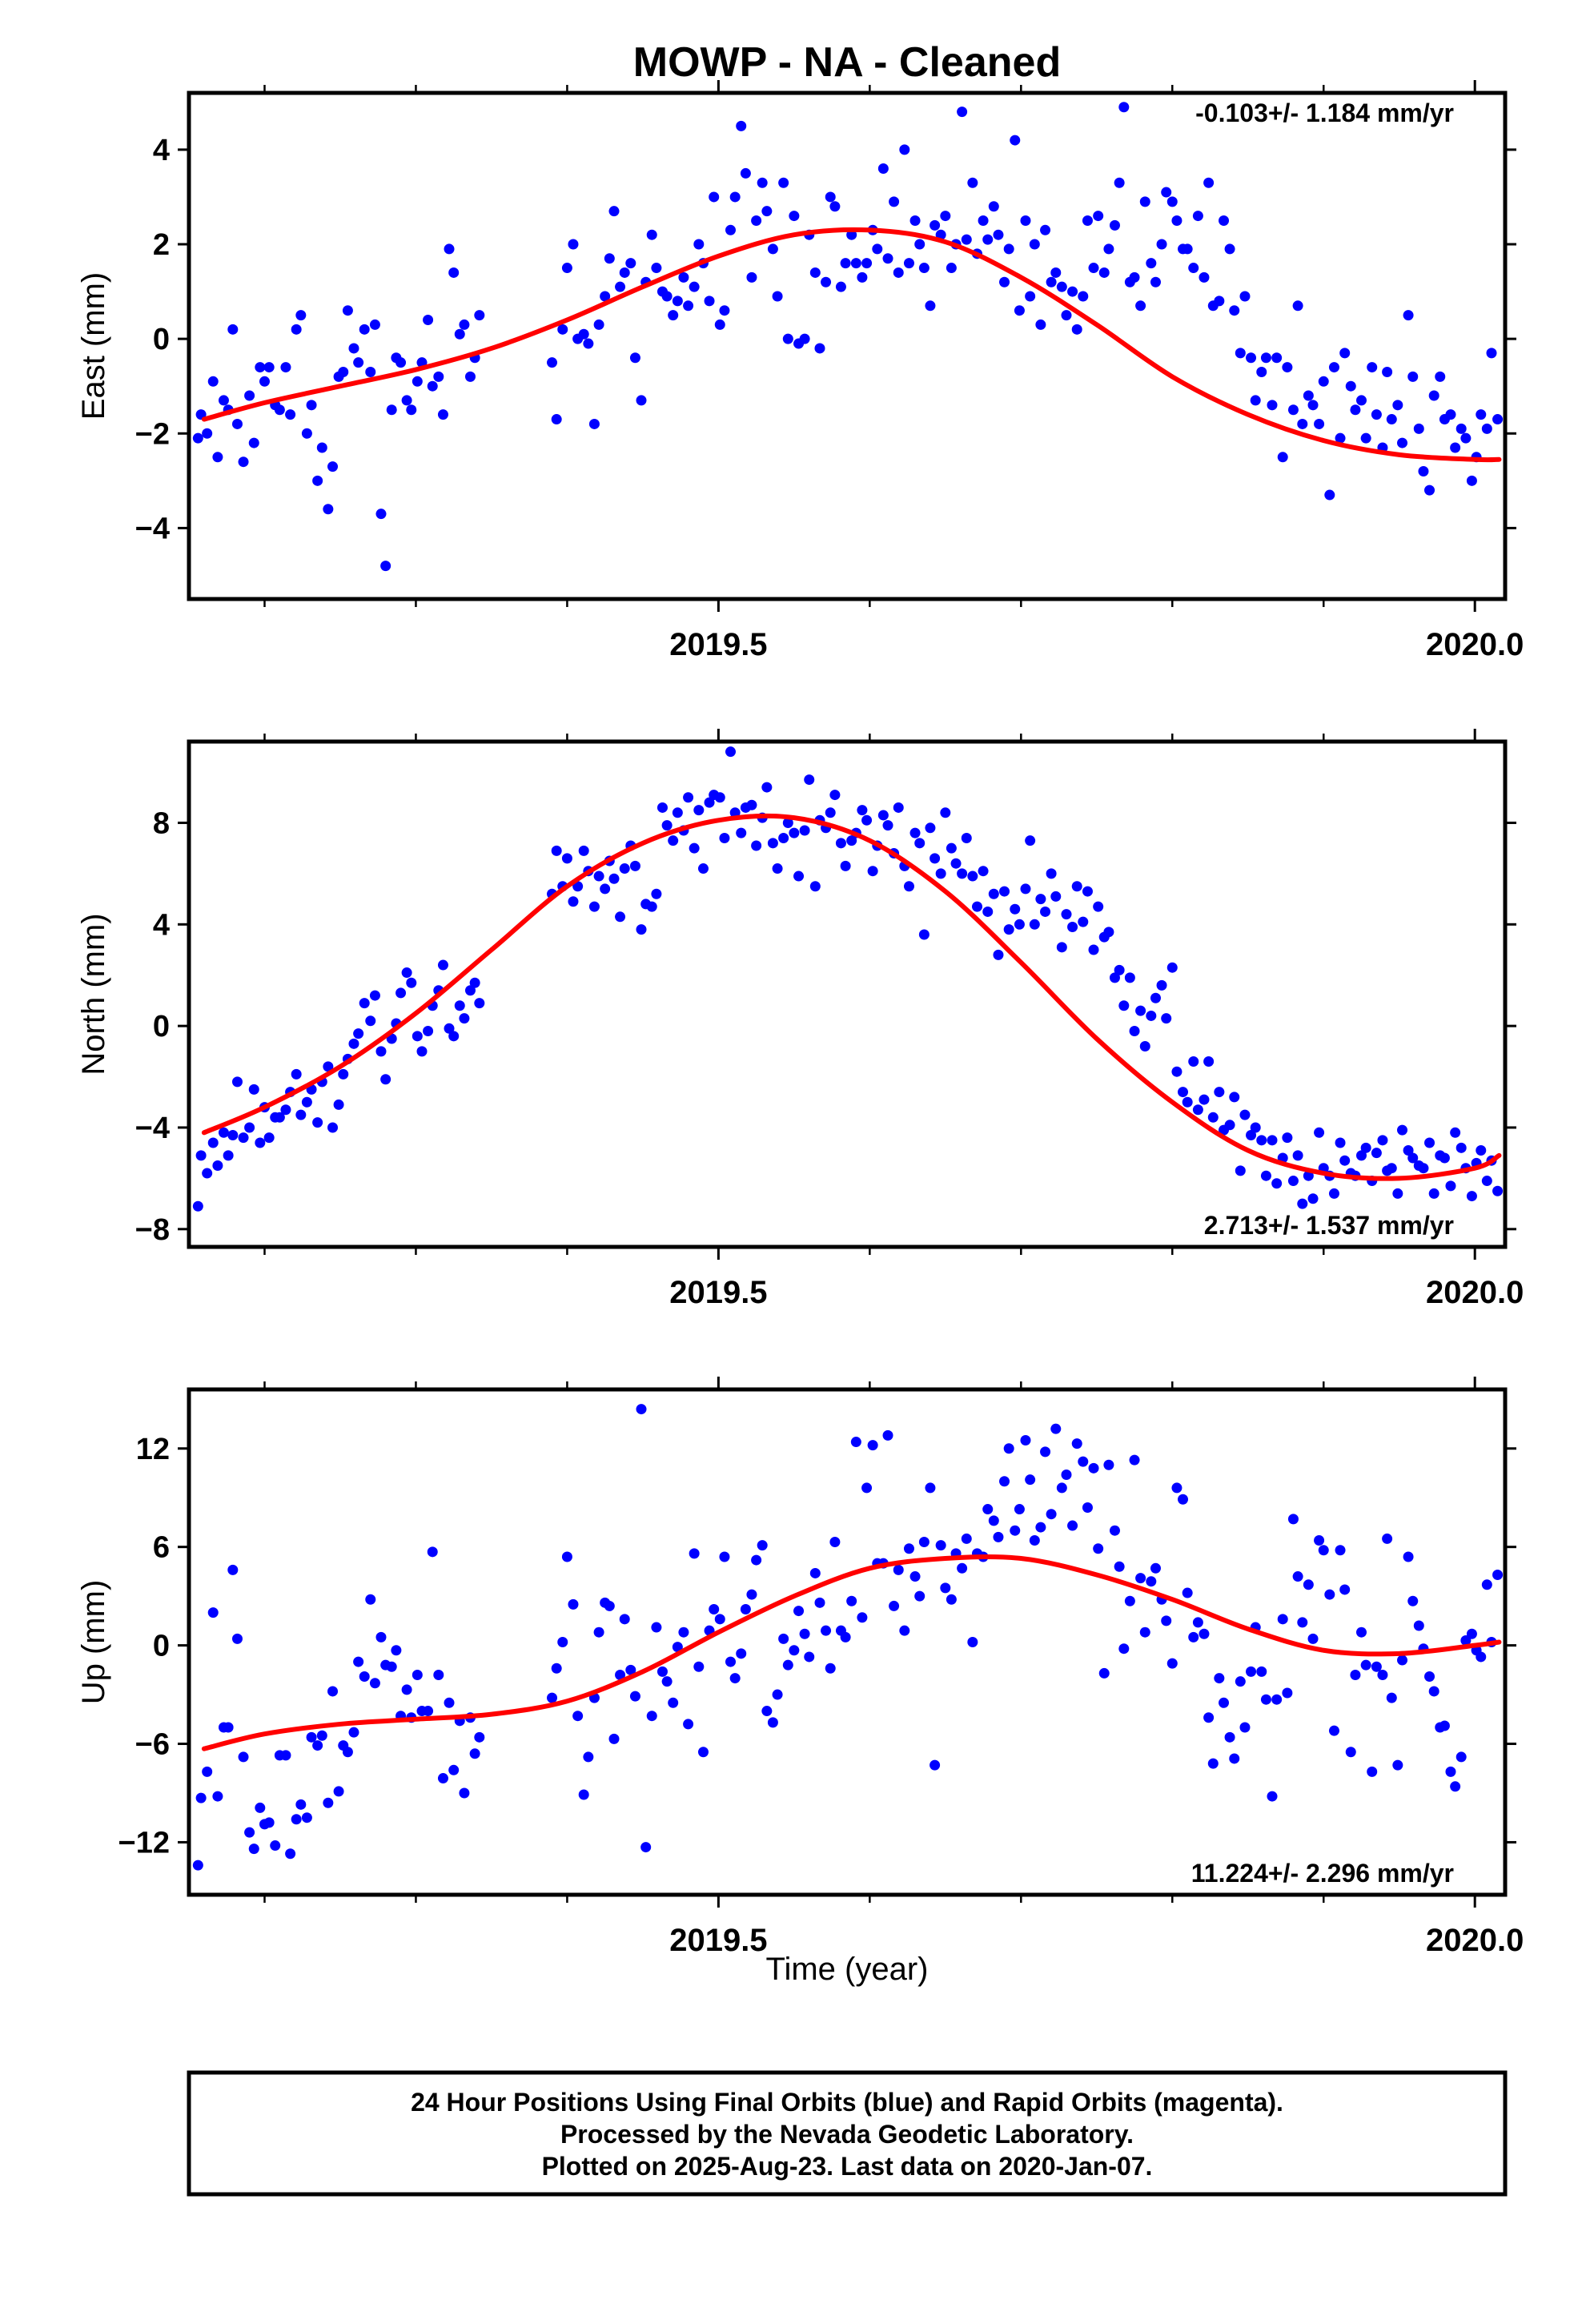 The height and width of the screenshot is (2324, 1582). What do you see at coordinates (1475, 644) in the screenshot?
I see `x-tick-label: 2020.0` at bounding box center [1475, 644].